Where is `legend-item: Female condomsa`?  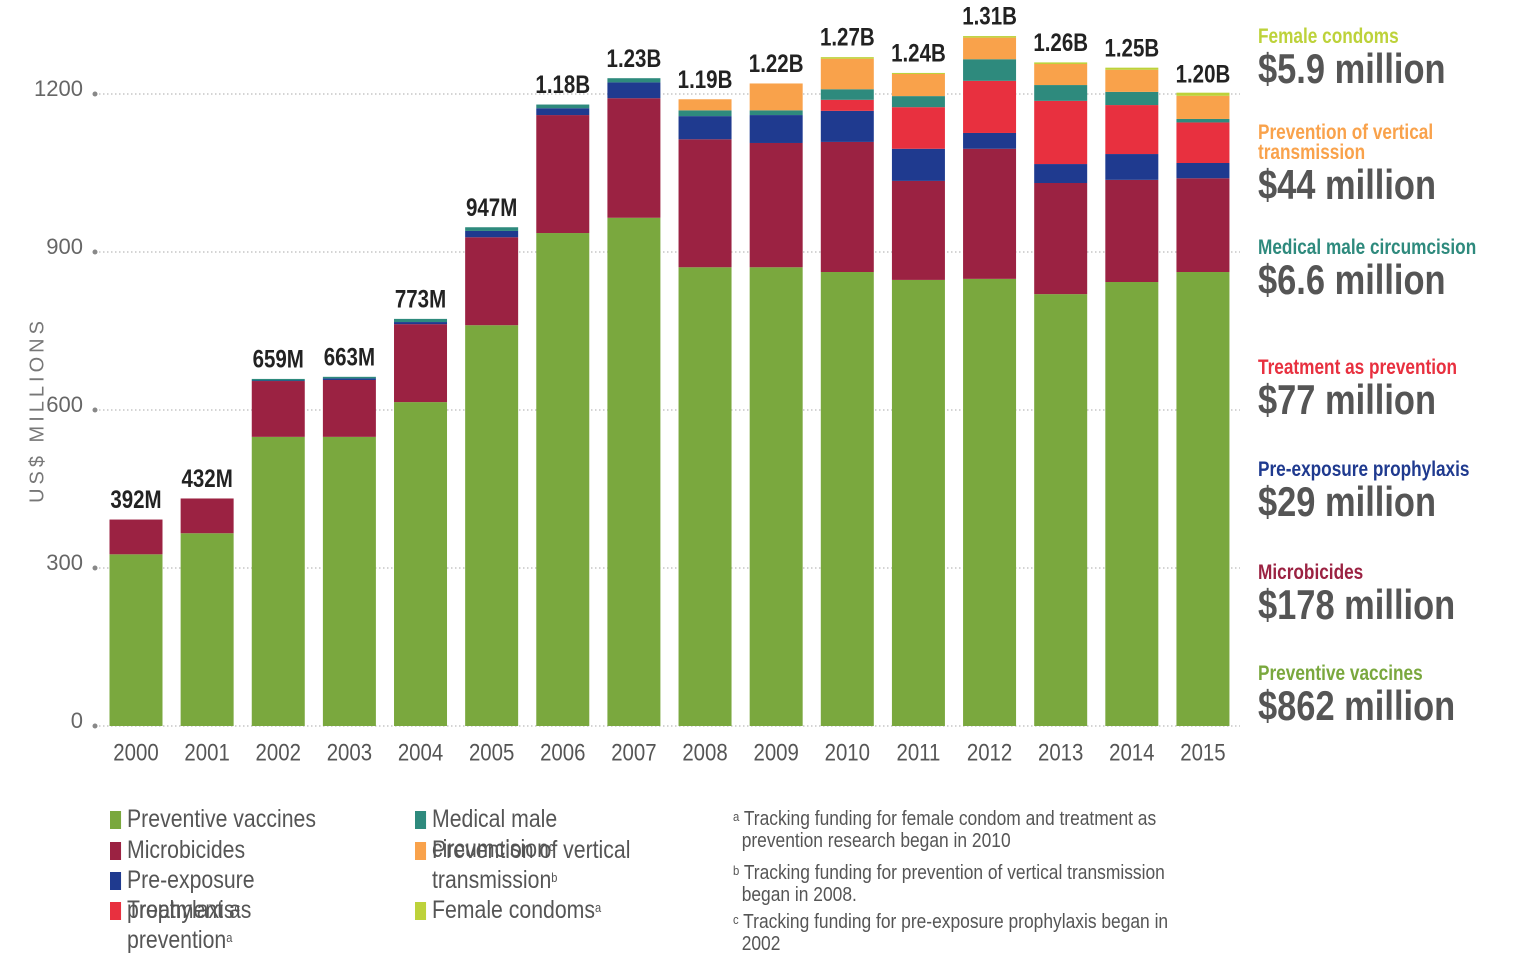
legend-item: Female condomsa is located at coordinates (538, 910).